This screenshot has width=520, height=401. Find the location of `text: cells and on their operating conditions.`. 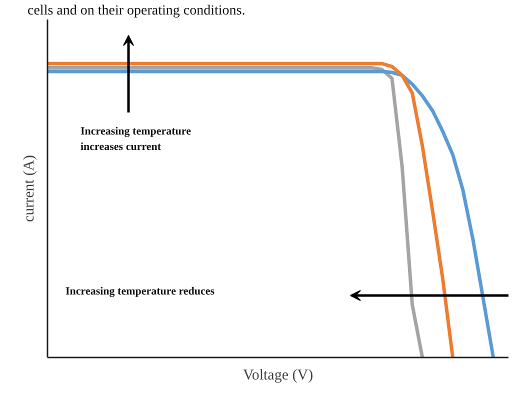

text: cells and on their operating conditions. is located at coordinates (137, 11).